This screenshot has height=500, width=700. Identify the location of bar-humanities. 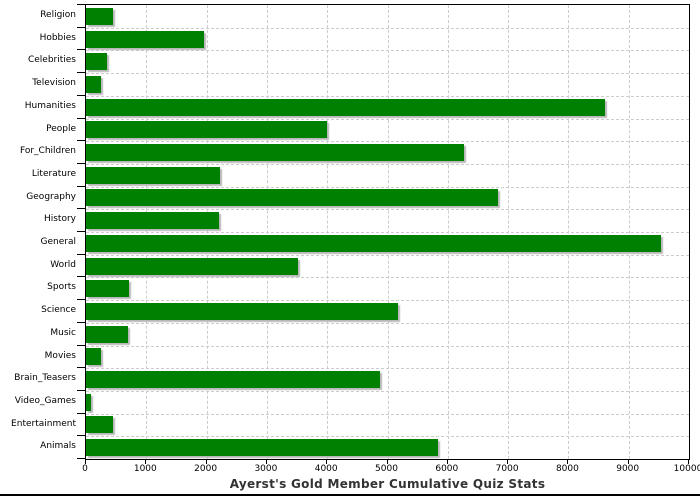
(345, 107).